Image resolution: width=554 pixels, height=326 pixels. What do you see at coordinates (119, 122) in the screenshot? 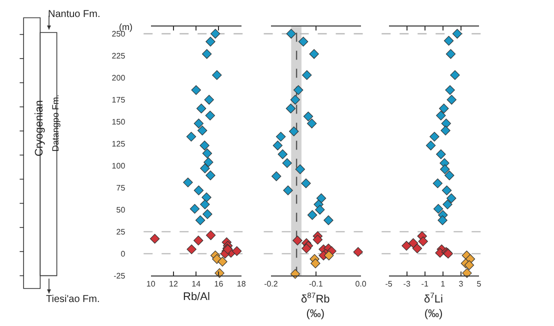
I see `y-tick-label: 150` at bounding box center [119, 122].